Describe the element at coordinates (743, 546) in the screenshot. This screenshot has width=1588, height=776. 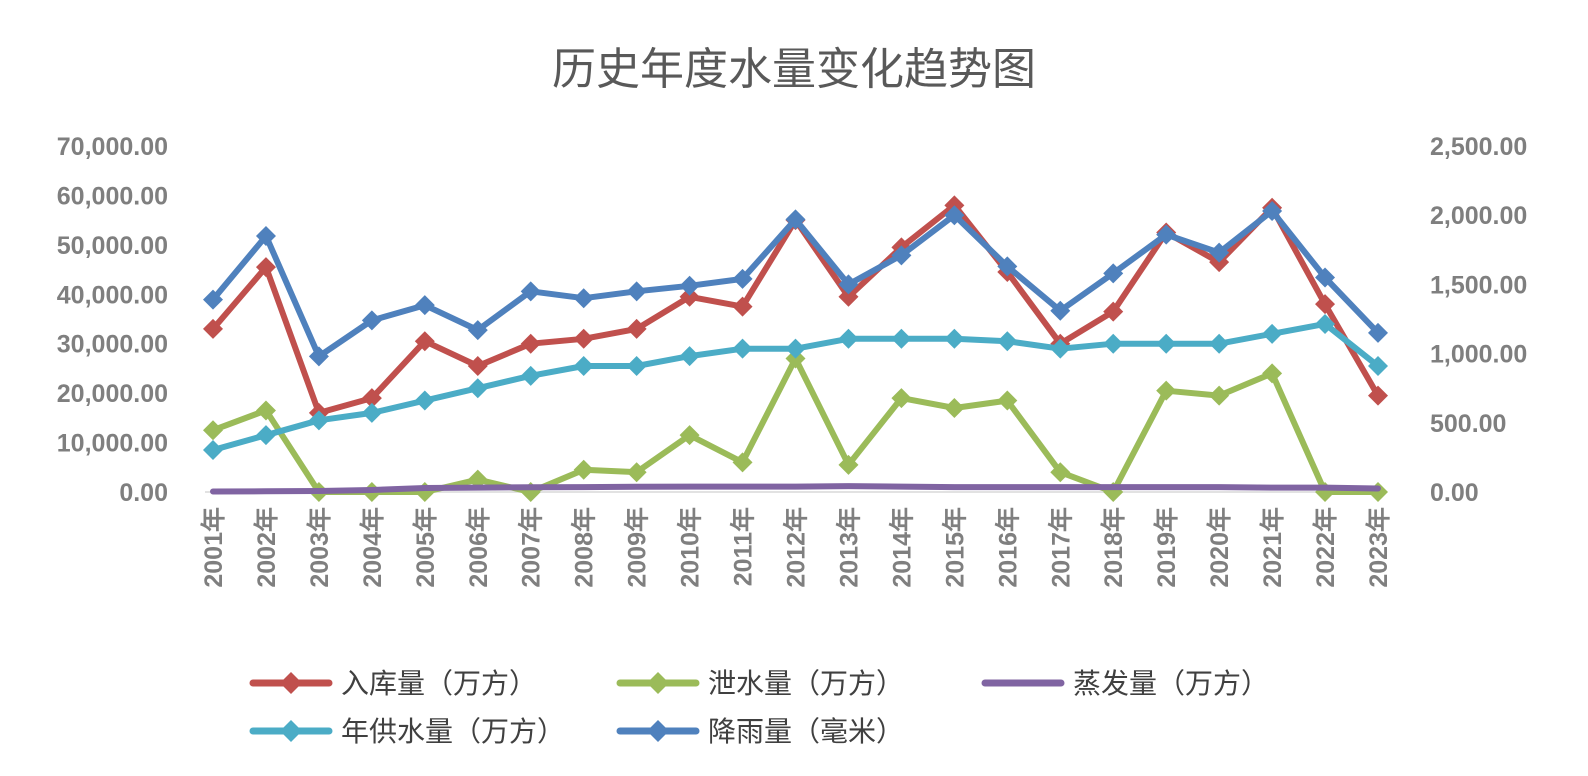
I see `x-tick-label: 2011年` at that location.